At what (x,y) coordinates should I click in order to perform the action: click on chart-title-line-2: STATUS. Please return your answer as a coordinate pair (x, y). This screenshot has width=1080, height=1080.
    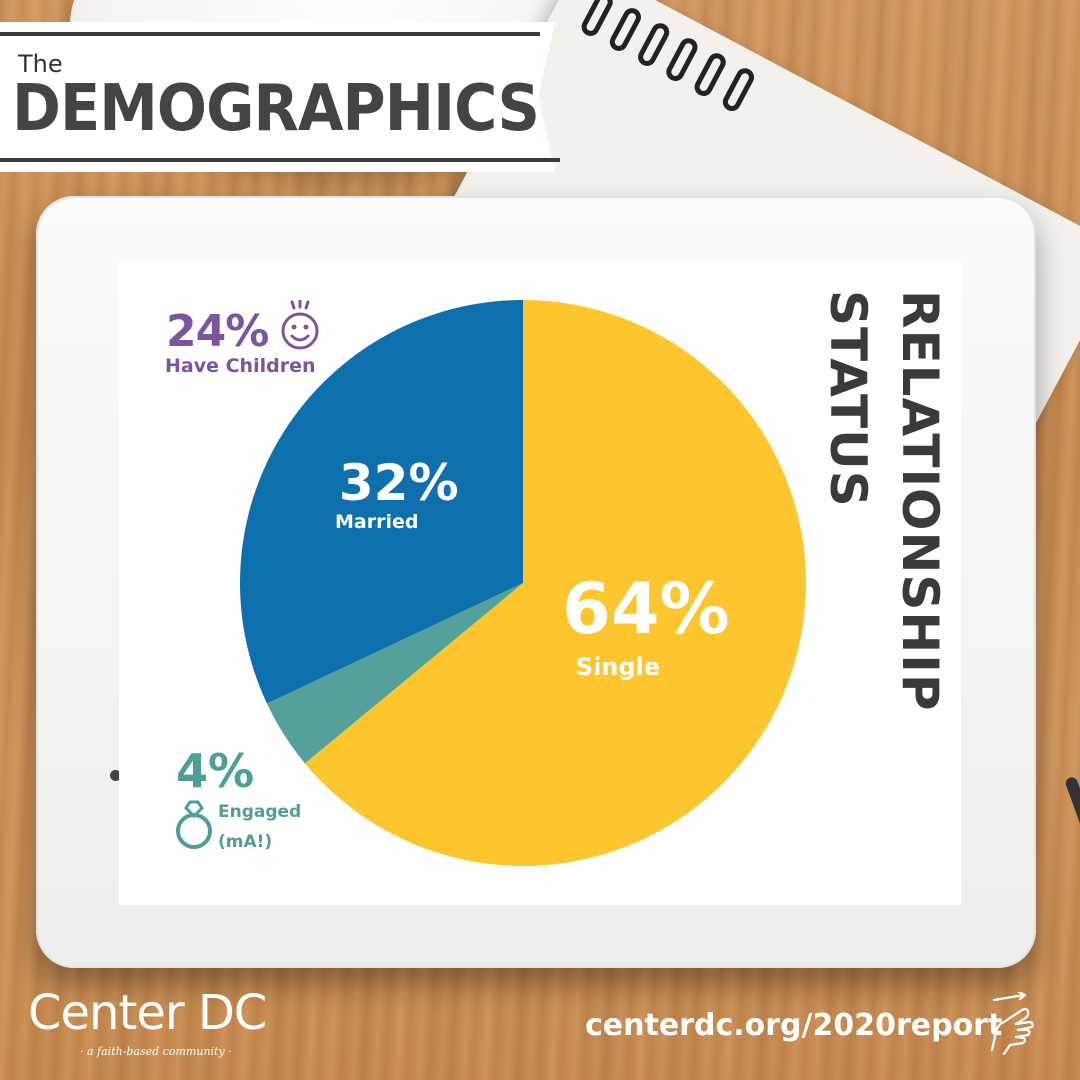
    Looking at the image, I should click on (848, 399).